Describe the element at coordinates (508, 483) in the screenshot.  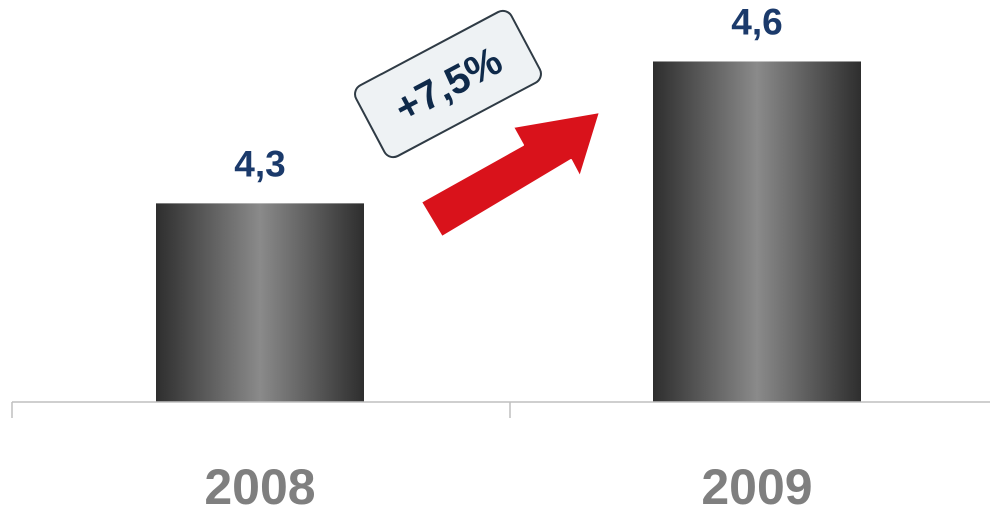
I see `category-labels-group: 2008 2009` at that location.